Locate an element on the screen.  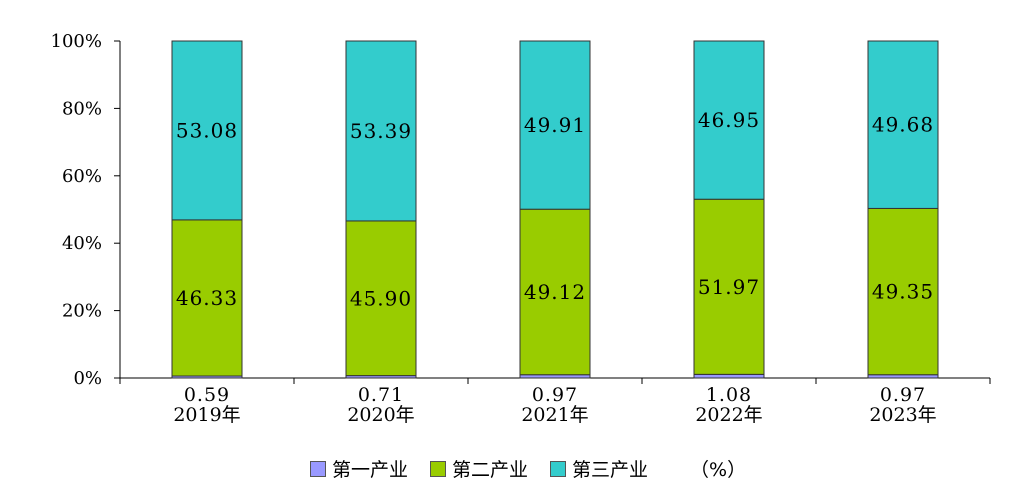
legend-label-primary: 第一产业 is located at coordinates (370, 470).